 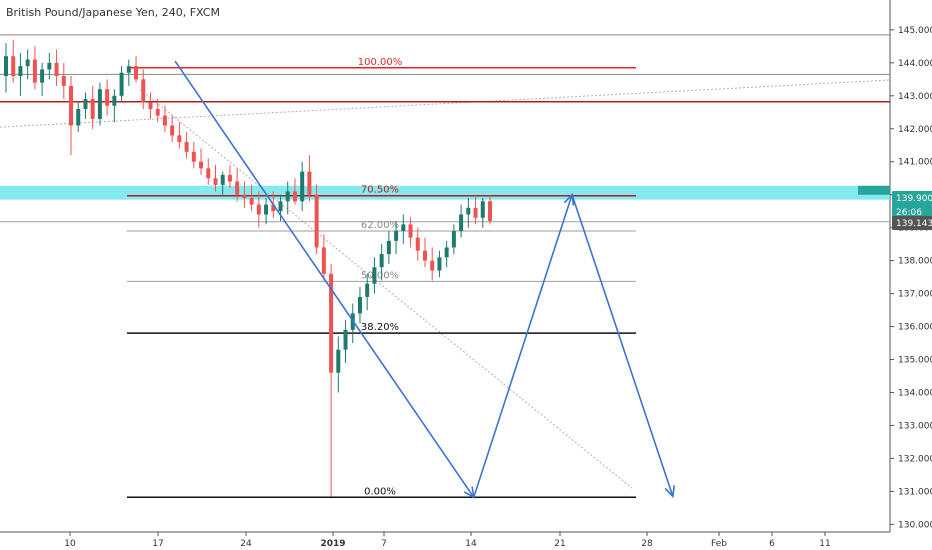 What do you see at coordinates (824, 544) in the screenshot?
I see `time-tick-label: 11` at bounding box center [824, 544].